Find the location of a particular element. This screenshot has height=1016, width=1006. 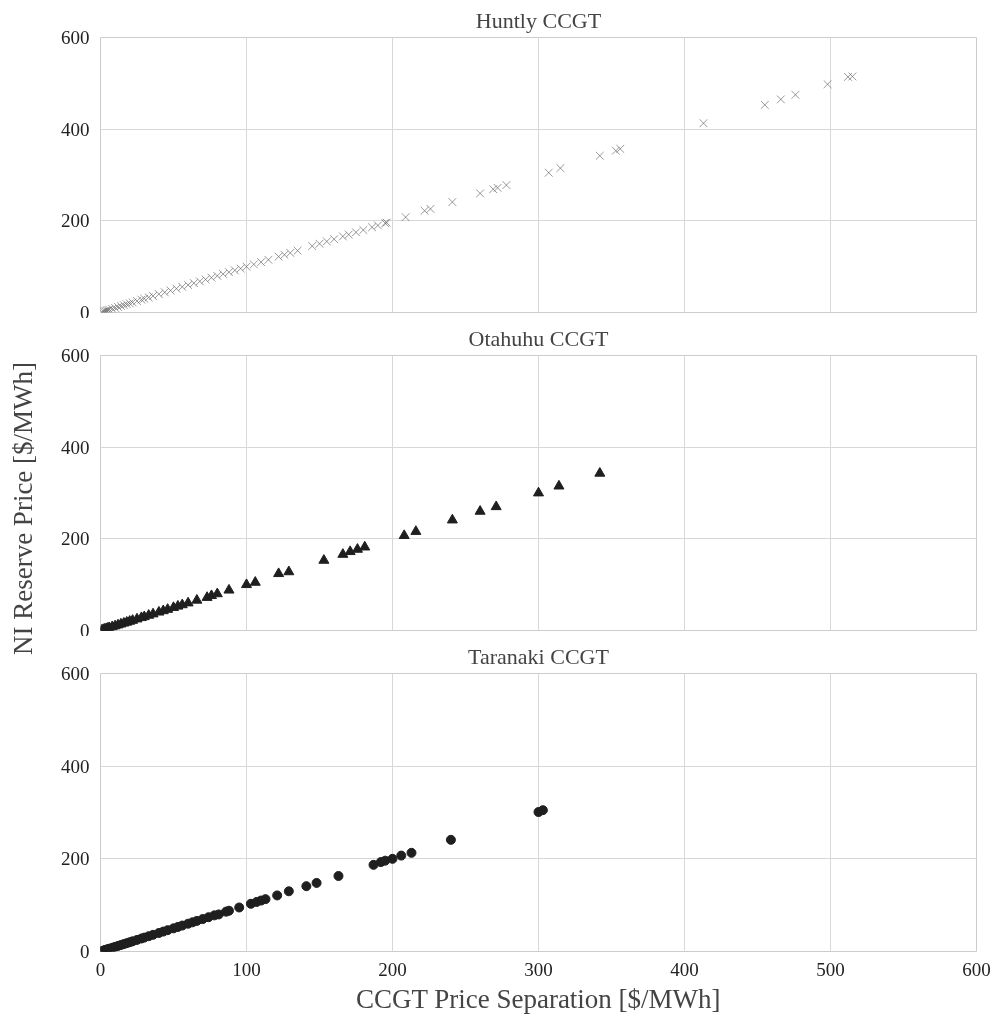

chart-title: Huntly CCGT is located at coordinates (538, 20).